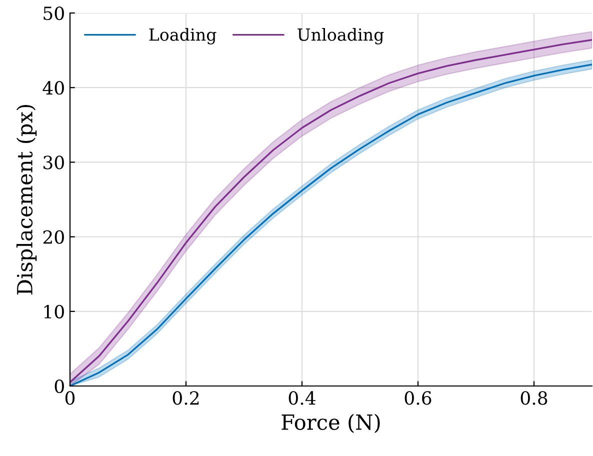 The height and width of the screenshot is (456, 593). What do you see at coordinates (185, 398) in the screenshot?
I see `x-tick-label: 0.2` at bounding box center [185, 398].